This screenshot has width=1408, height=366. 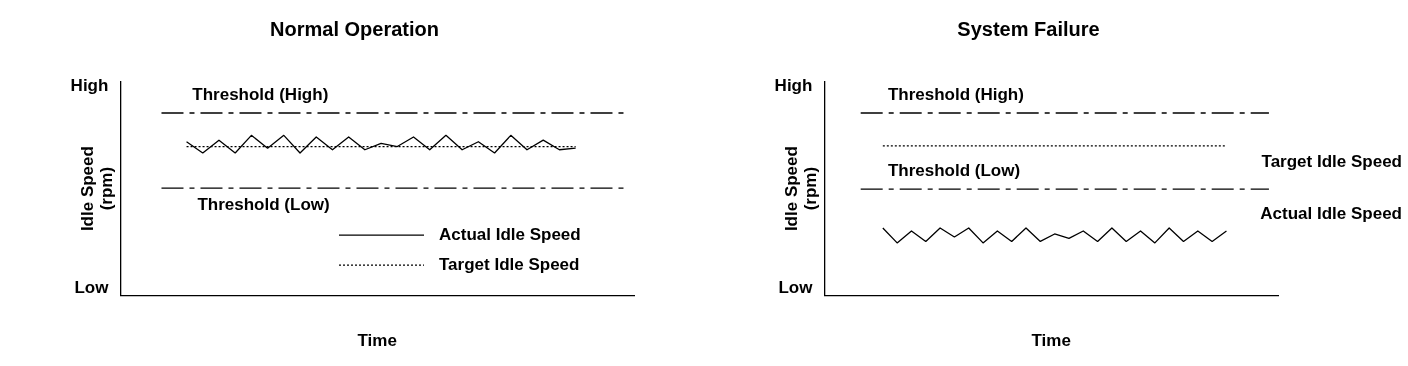 I want to click on text: Actual Idle Speed, so click(x=1331, y=214).